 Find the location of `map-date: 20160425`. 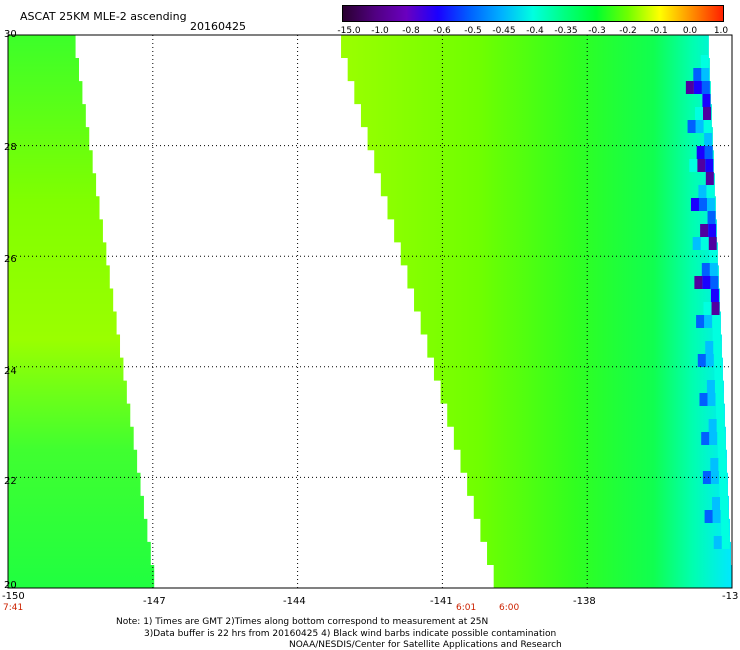

map-date: 20160425 is located at coordinates (218, 26).